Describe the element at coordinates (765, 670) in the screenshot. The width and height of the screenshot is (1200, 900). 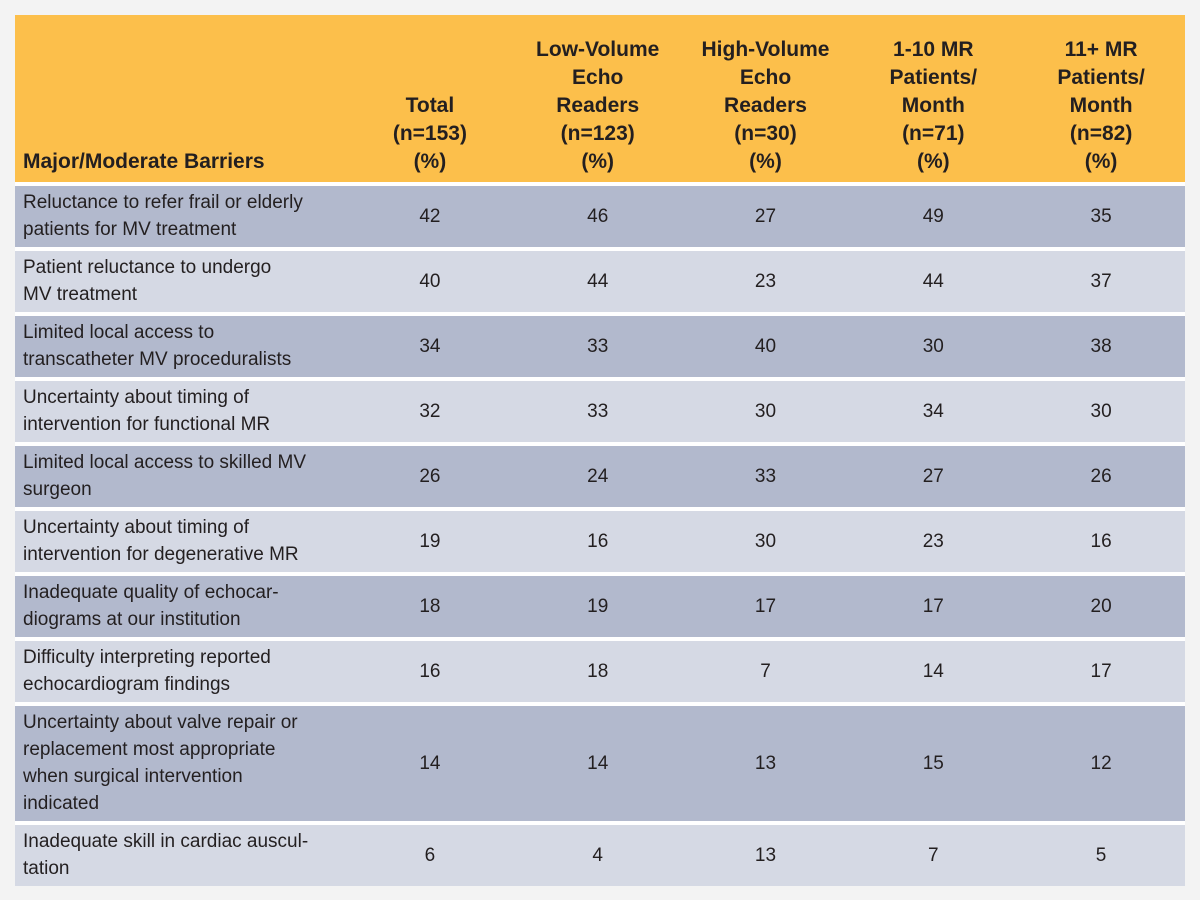
I see `percent-cell: 7` at that location.